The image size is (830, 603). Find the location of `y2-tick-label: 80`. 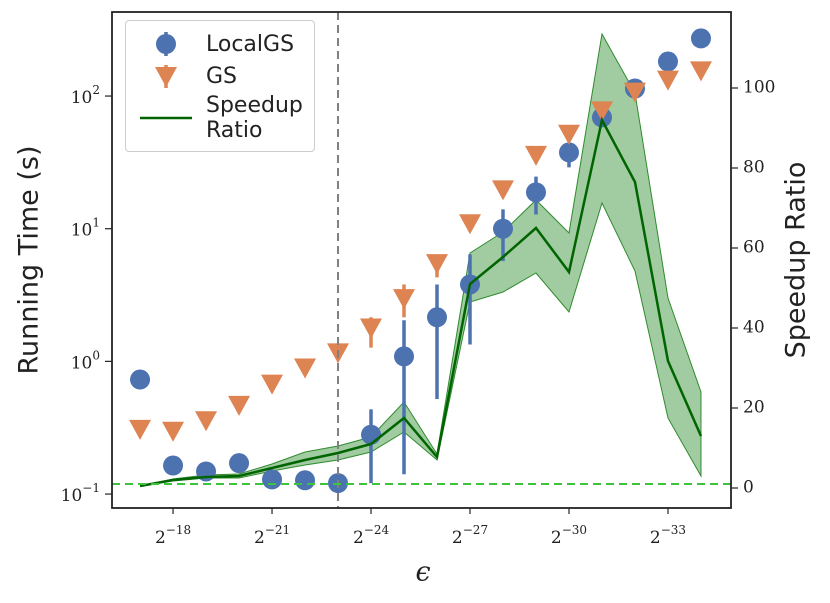

y2-tick-label: 80 is located at coordinates (754, 168).